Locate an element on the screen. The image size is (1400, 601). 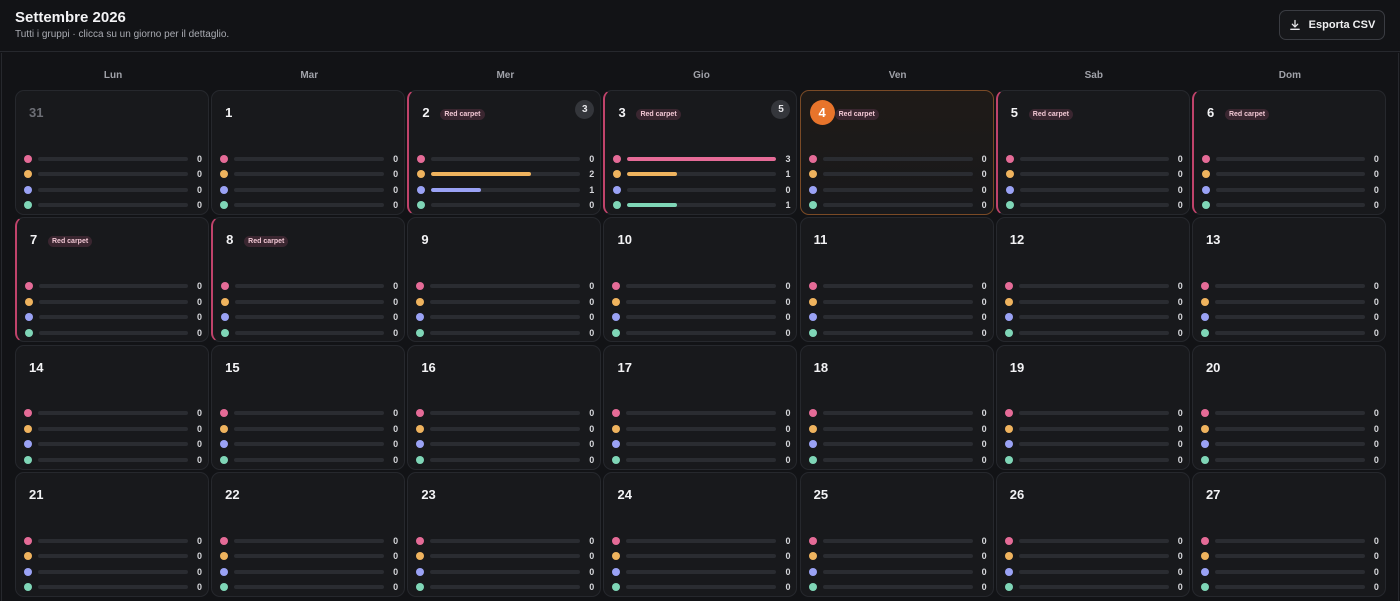
calendar-day: 27 0 0 0 0 is located at coordinates (1288, 534).